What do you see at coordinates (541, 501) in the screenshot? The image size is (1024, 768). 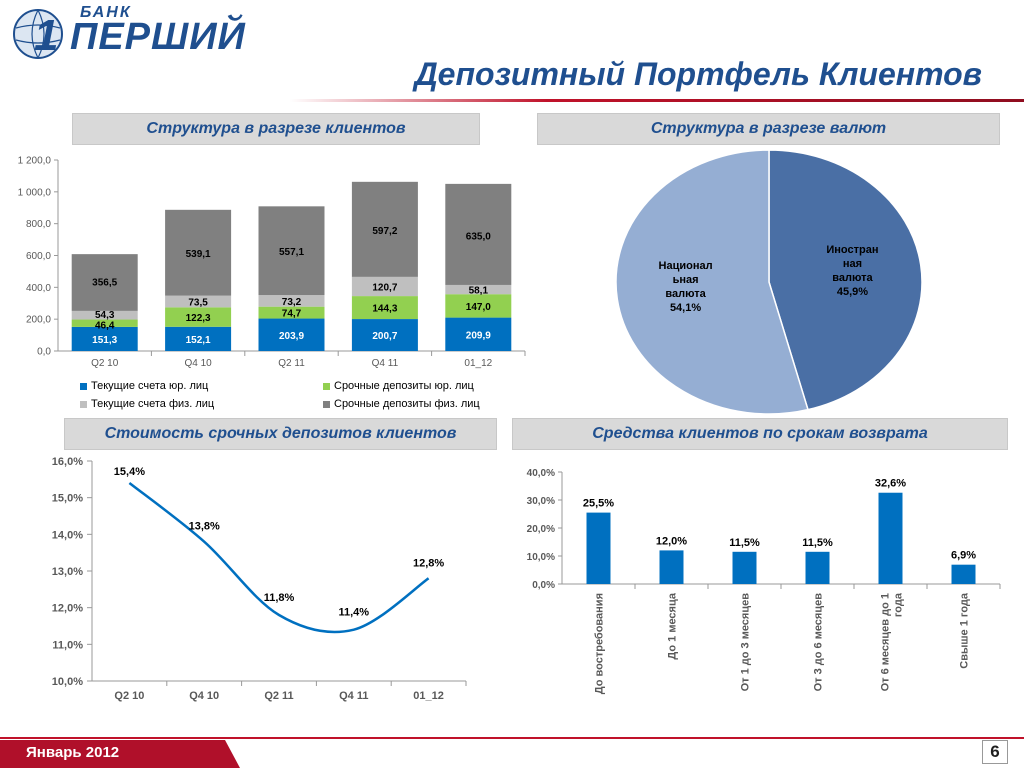 I see `y-tick-label: 30,0%` at bounding box center [541, 501].